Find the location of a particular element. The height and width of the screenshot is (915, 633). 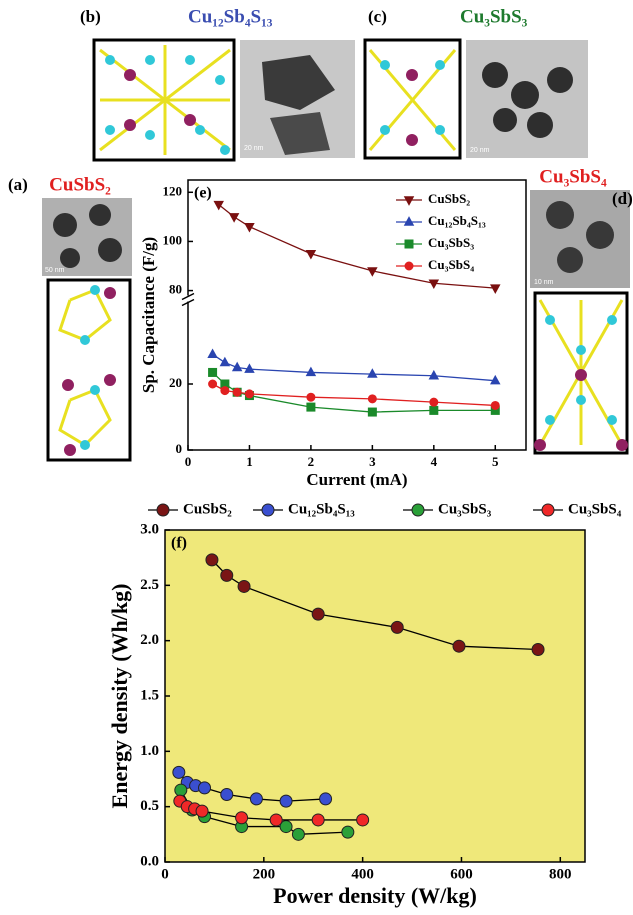

y-tick-label: 0.5 is located at coordinates (149, 806).